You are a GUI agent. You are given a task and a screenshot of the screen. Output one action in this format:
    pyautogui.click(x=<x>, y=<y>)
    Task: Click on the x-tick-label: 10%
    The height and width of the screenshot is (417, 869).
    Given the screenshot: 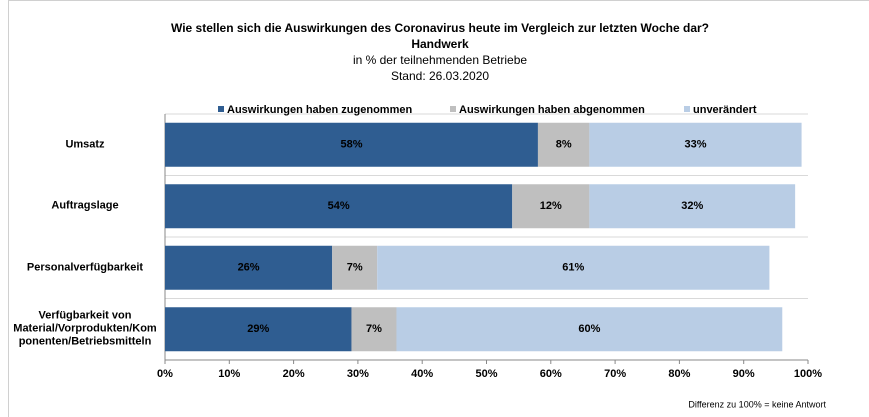 What is the action you would take?
    pyautogui.click(x=229, y=374)
    